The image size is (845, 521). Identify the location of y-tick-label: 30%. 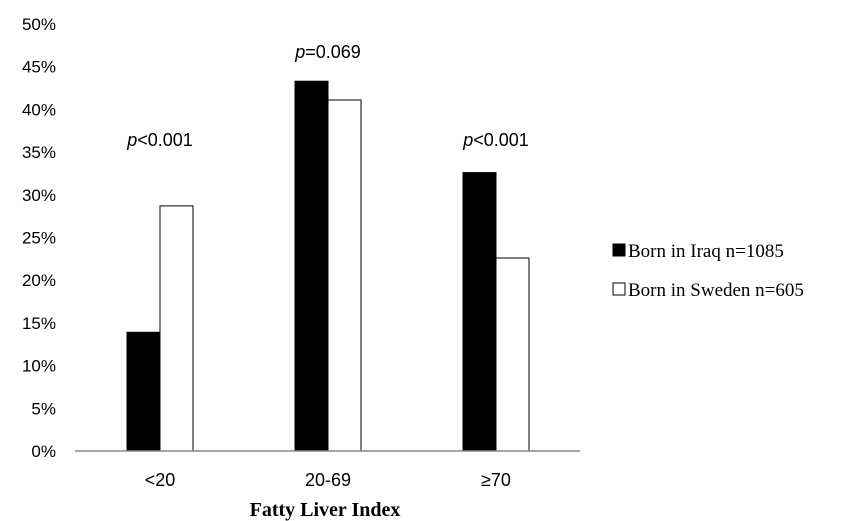
(39, 195).